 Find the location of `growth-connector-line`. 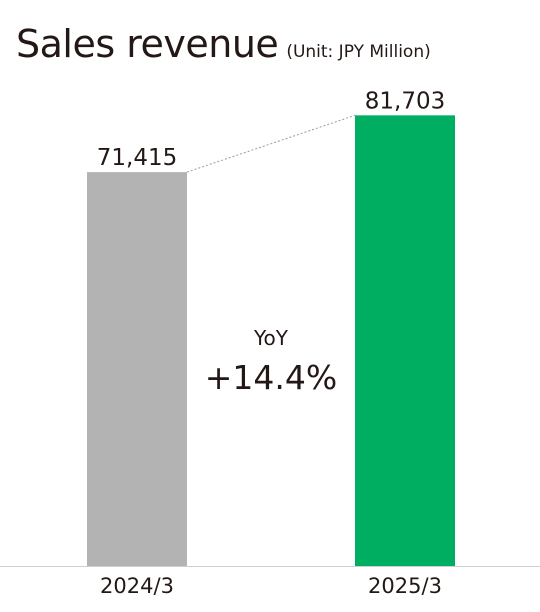

growth-connector-line is located at coordinates (271, 143).